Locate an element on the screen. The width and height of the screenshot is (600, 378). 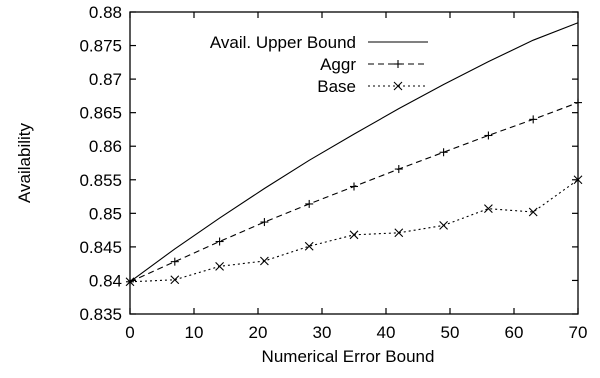
x-axis-label: Numerical Error Bound is located at coordinates (348, 356).